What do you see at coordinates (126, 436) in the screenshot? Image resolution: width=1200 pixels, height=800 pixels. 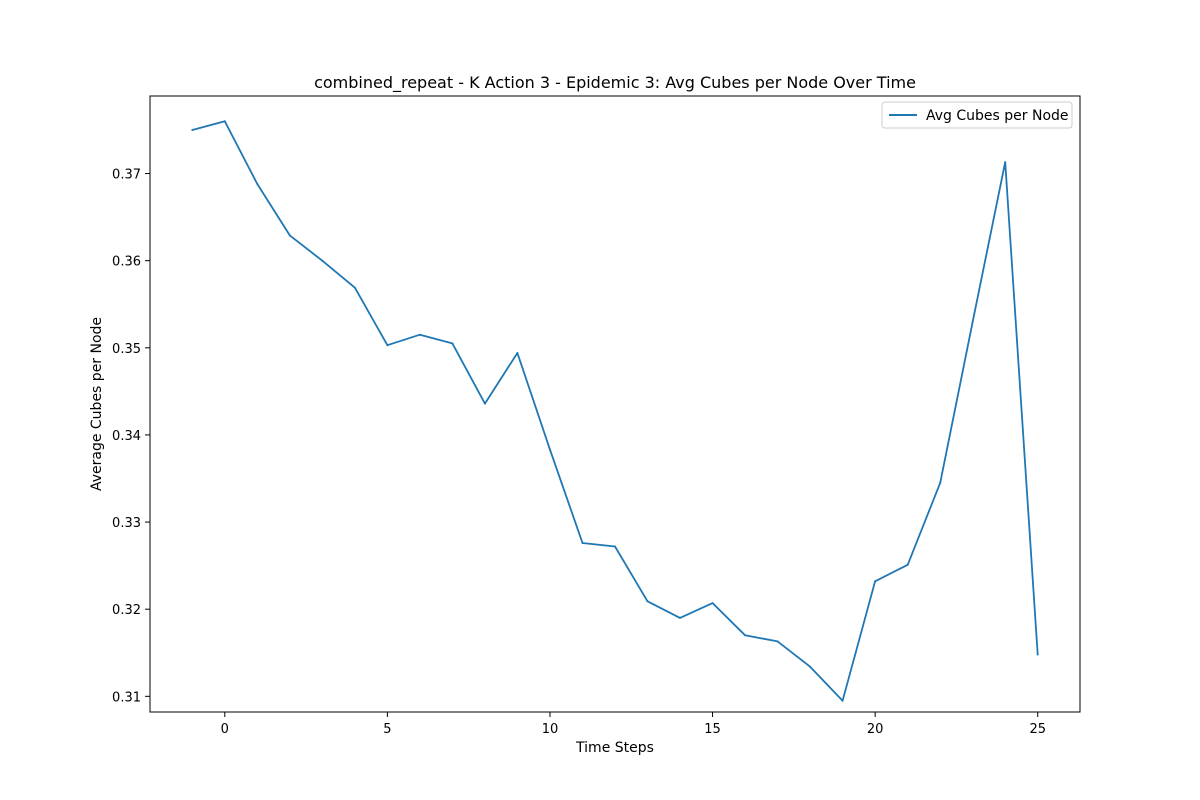 I see `y-tick-label: 0.34` at bounding box center [126, 436].